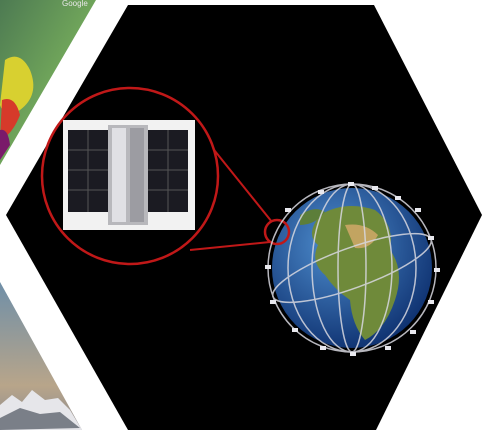  I want to click on connector, so click(230, 246).